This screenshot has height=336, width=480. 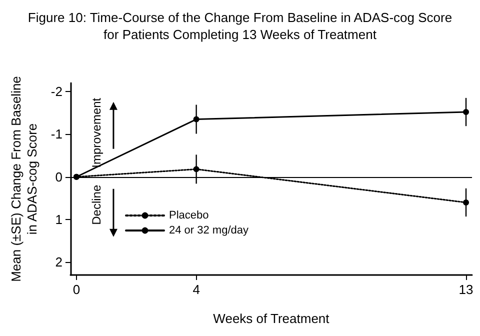 What do you see at coordinates (24, 179) in the screenshot?
I see `y-axis-title: Mean (±SE) Change From Baseline in ADAS-cog Score` at bounding box center [24, 179].